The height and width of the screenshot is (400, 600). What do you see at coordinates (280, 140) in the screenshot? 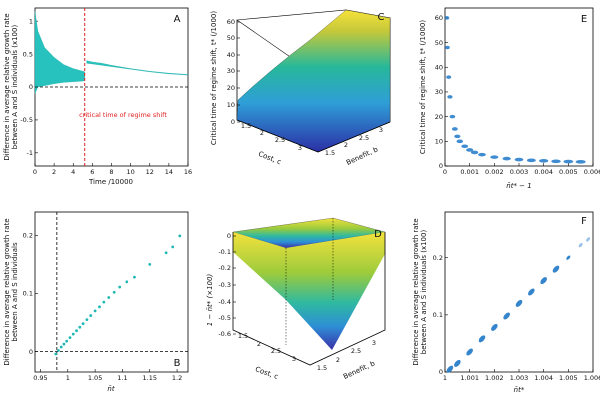
I see `x-tick-label: 2.5` at bounding box center [280, 140].